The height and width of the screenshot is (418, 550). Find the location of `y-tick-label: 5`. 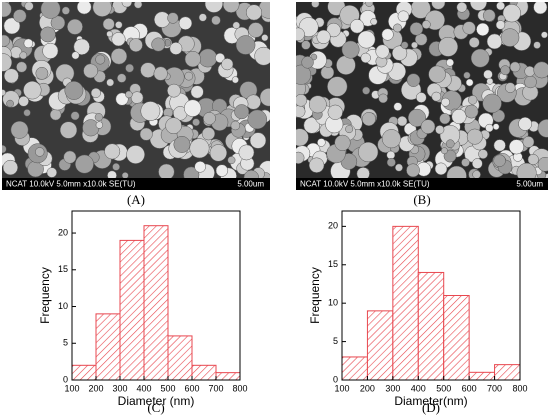

y-tick-label: 5 is located at coordinates (335, 341).